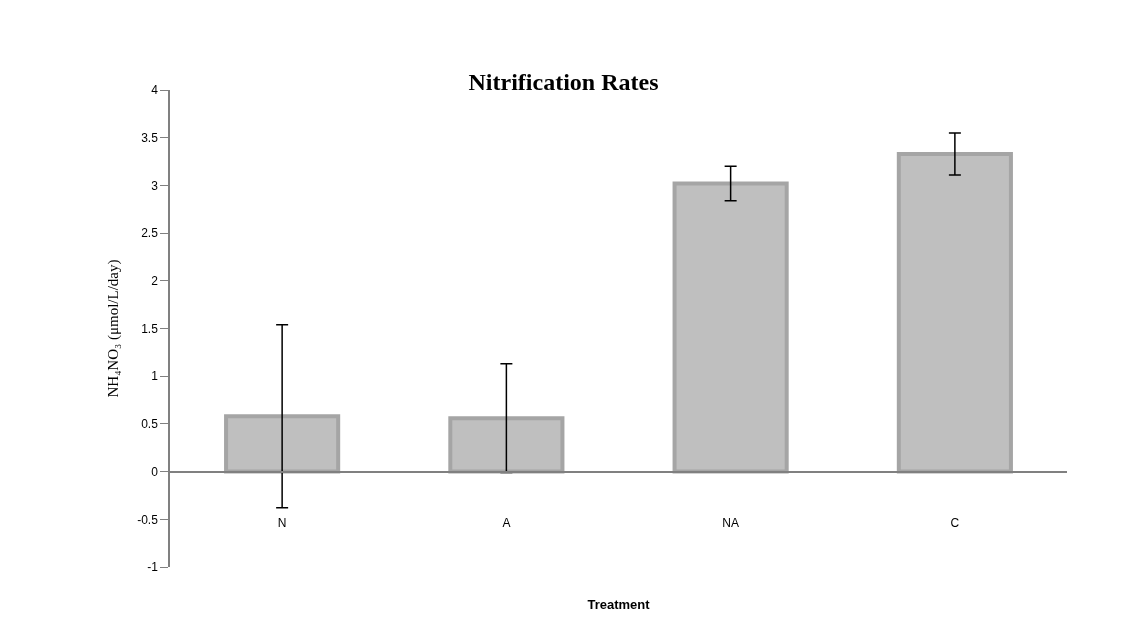  Describe the element at coordinates (155, 281) in the screenshot. I see `y-tick-label: 2` at that location.